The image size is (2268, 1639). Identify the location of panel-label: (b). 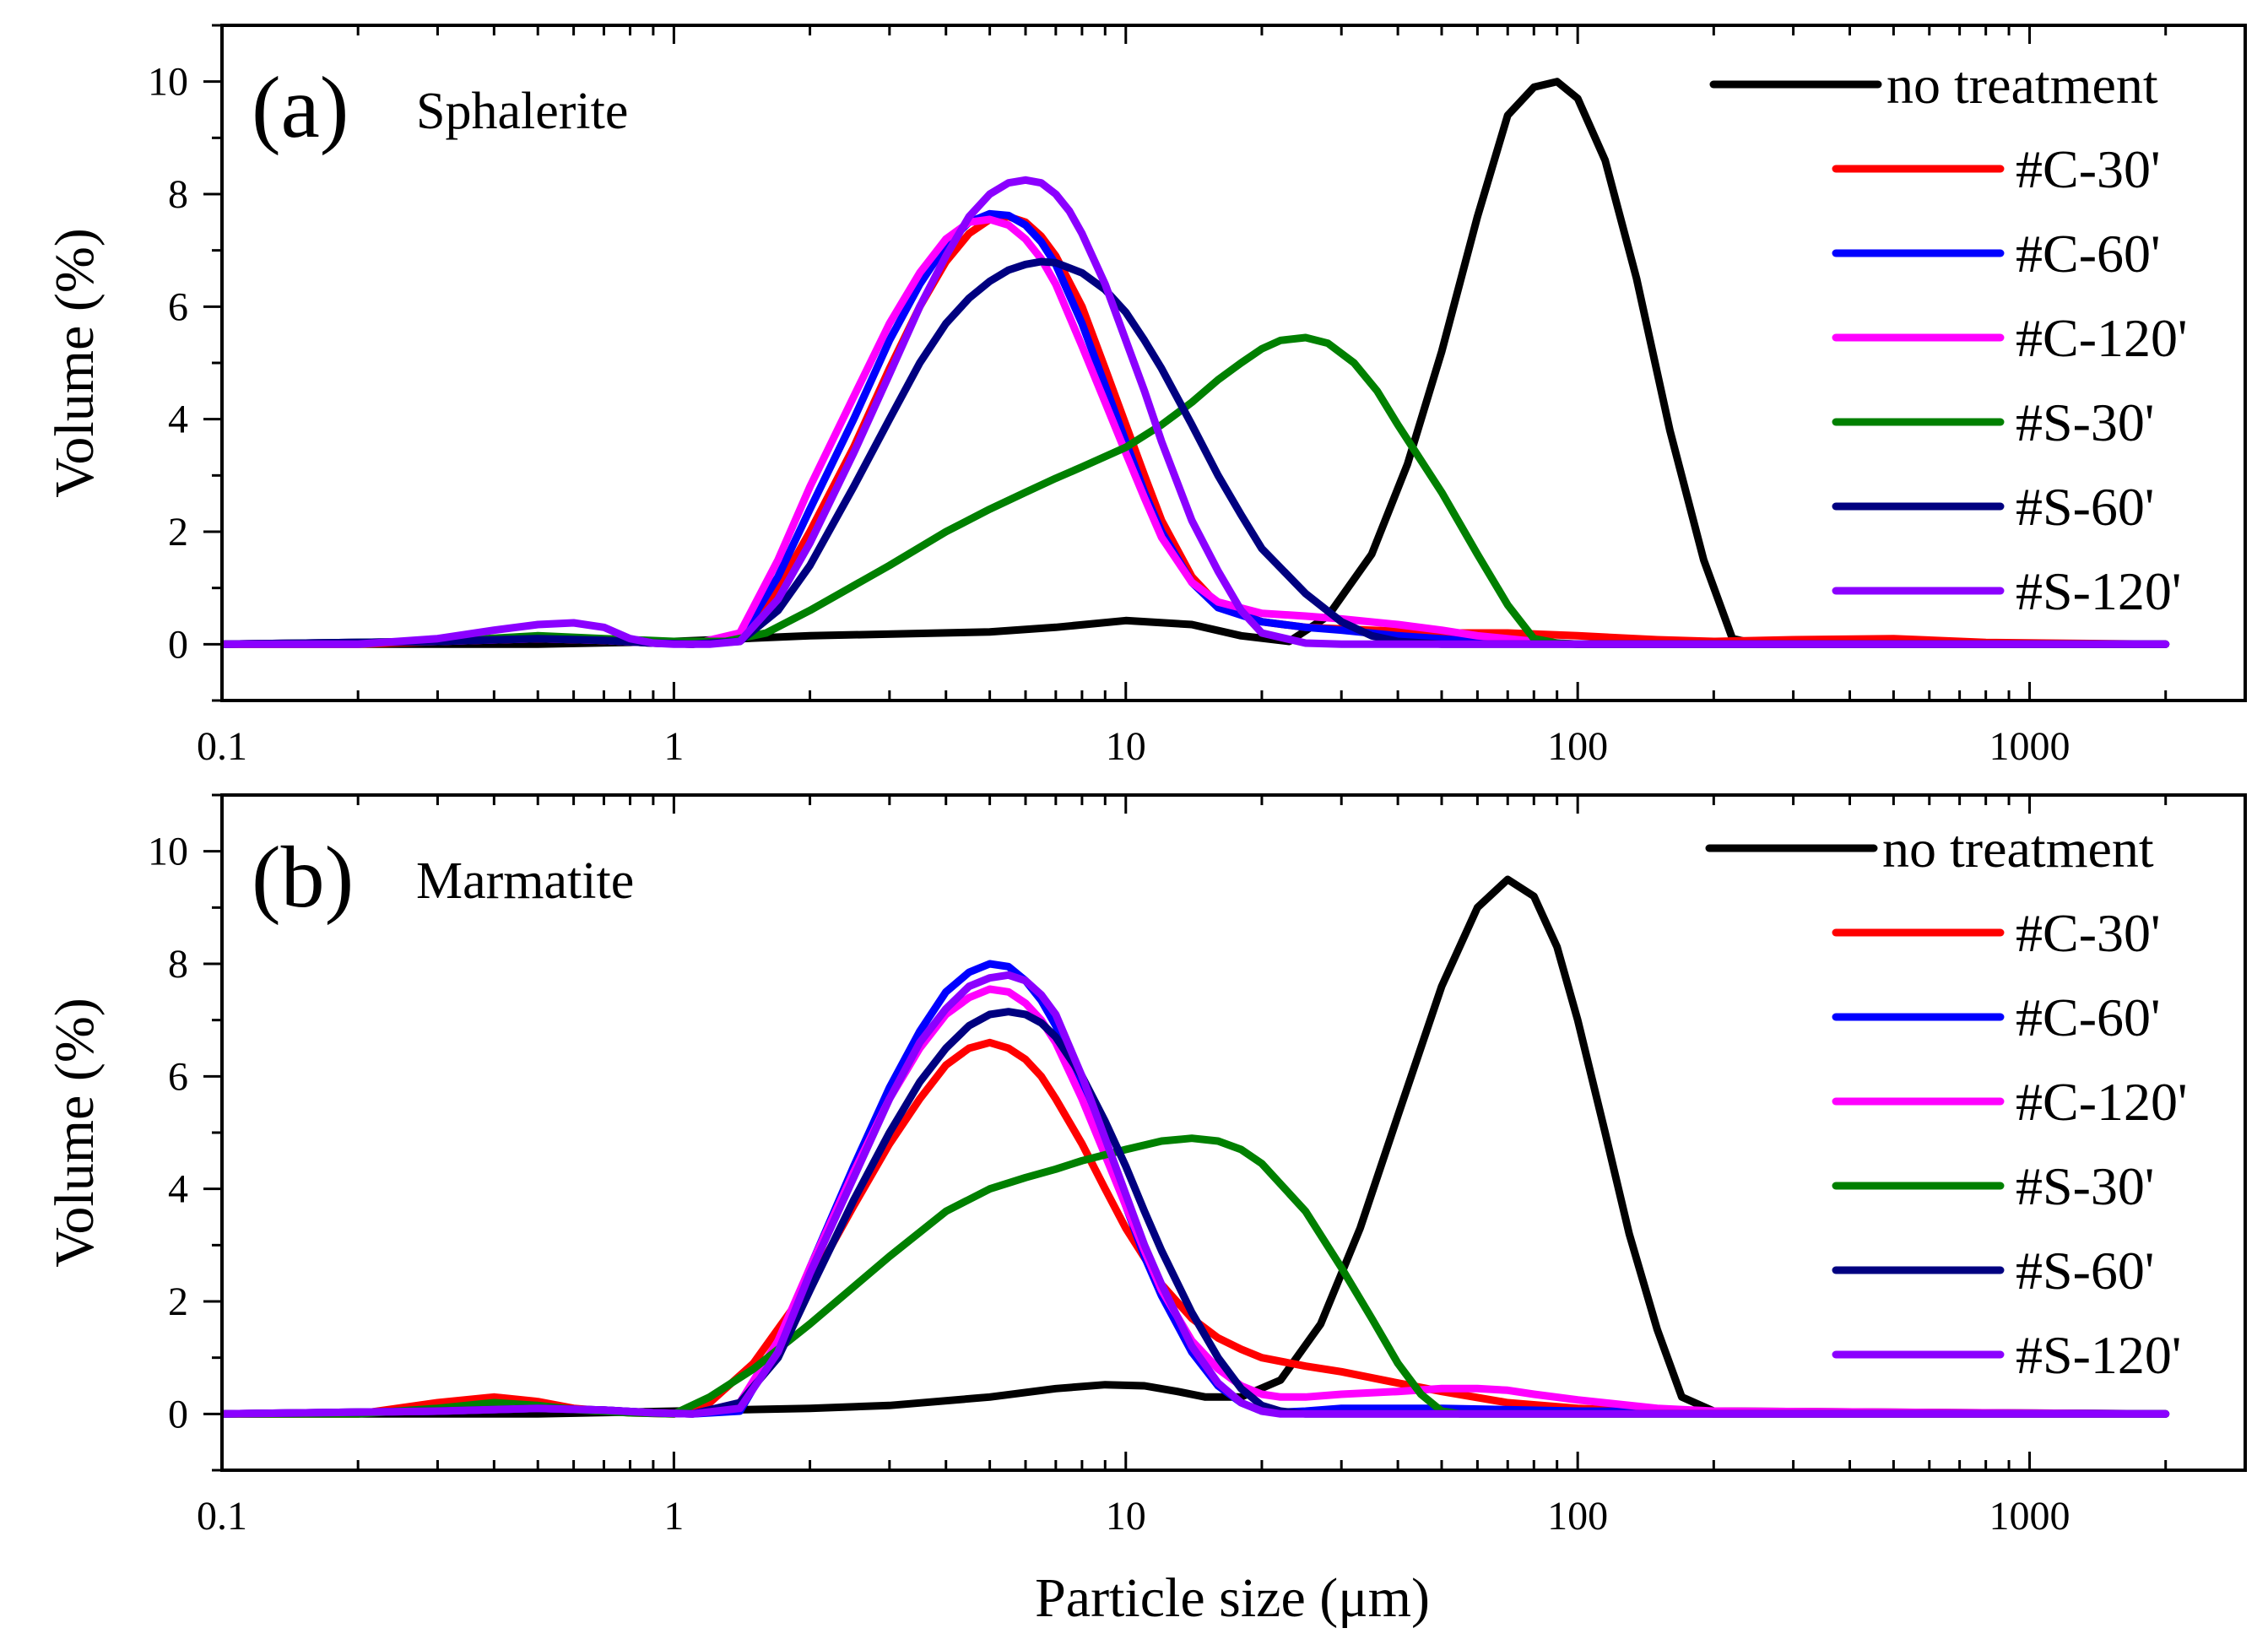
(303, 877).